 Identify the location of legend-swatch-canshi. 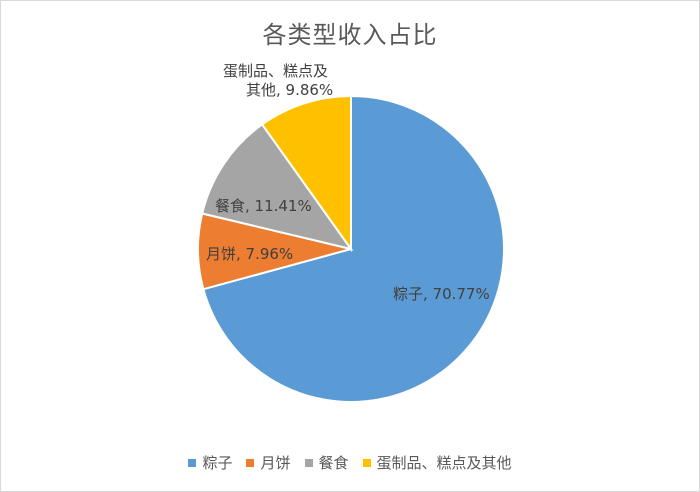
(308, 462).